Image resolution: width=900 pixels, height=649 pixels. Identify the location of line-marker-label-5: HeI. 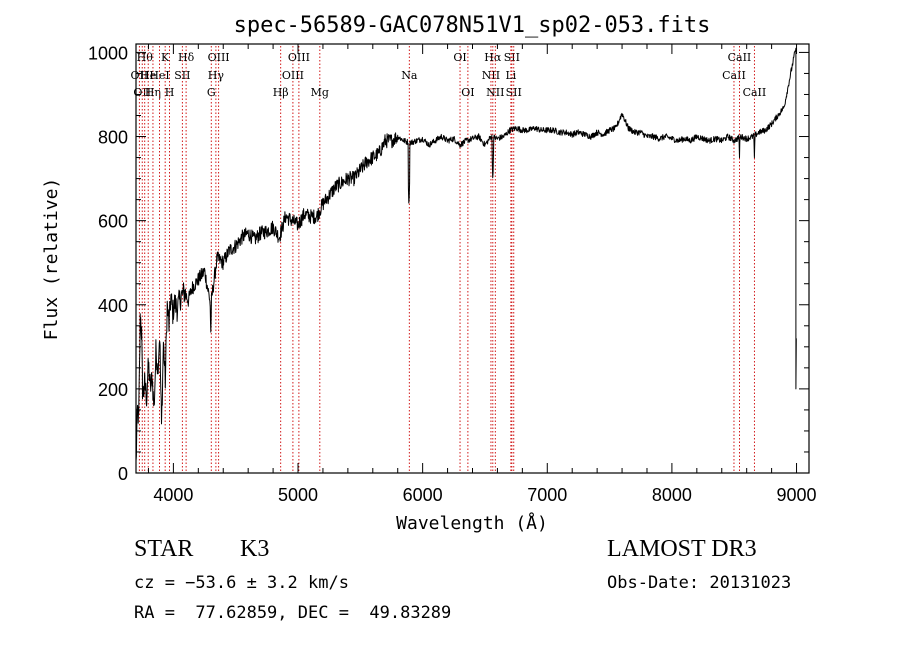
(159, 75).